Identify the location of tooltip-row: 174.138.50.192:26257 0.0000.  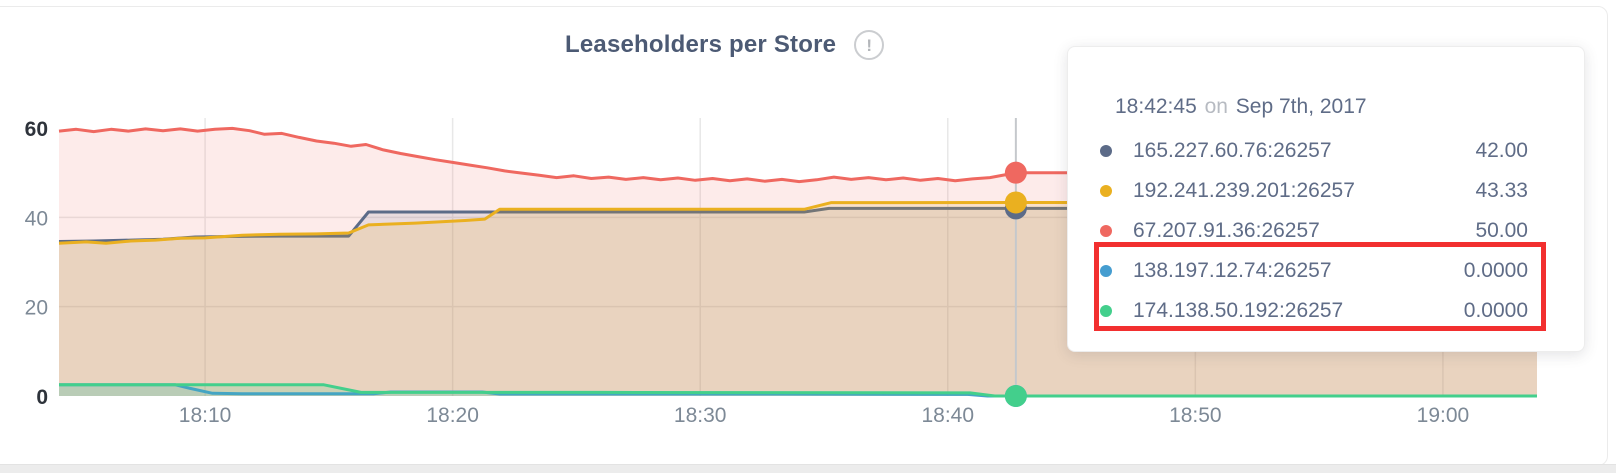
(1314, 311).